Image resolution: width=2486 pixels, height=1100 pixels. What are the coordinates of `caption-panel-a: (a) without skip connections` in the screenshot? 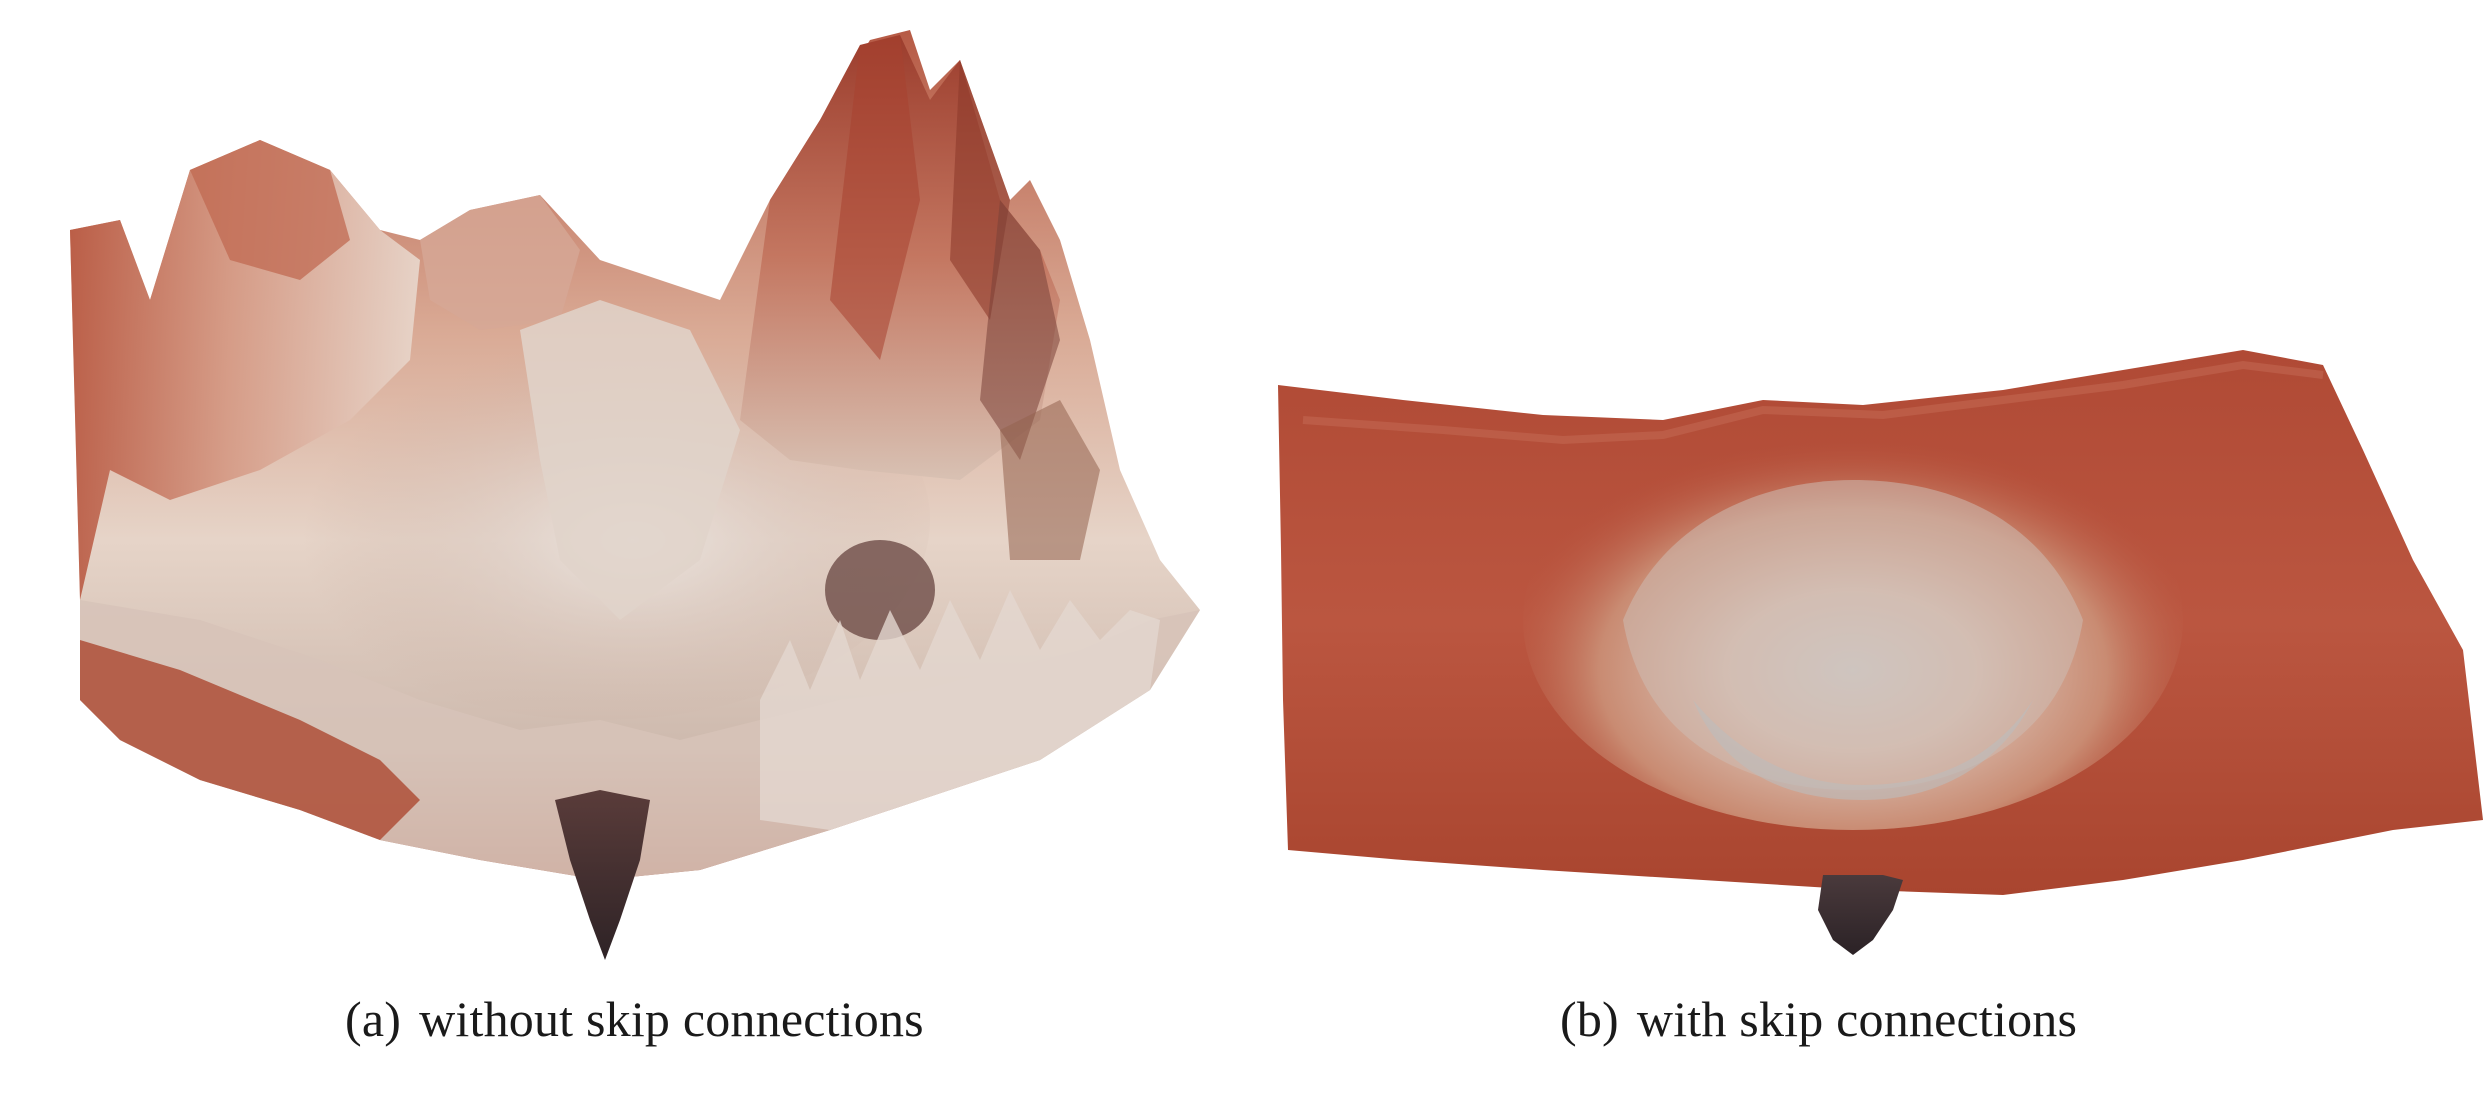 It's located at (634, 1019).